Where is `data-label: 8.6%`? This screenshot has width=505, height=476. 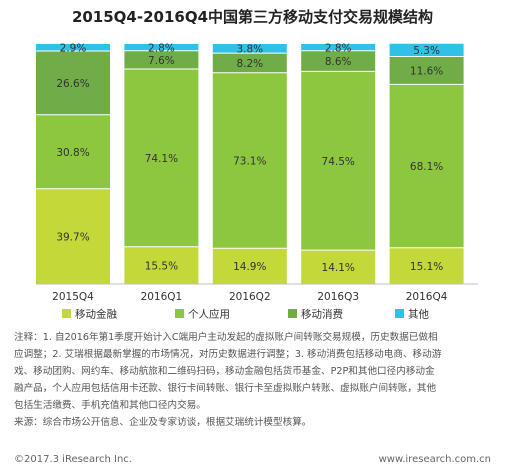
data-label: 8.6% is located at coordinates (338, 62).